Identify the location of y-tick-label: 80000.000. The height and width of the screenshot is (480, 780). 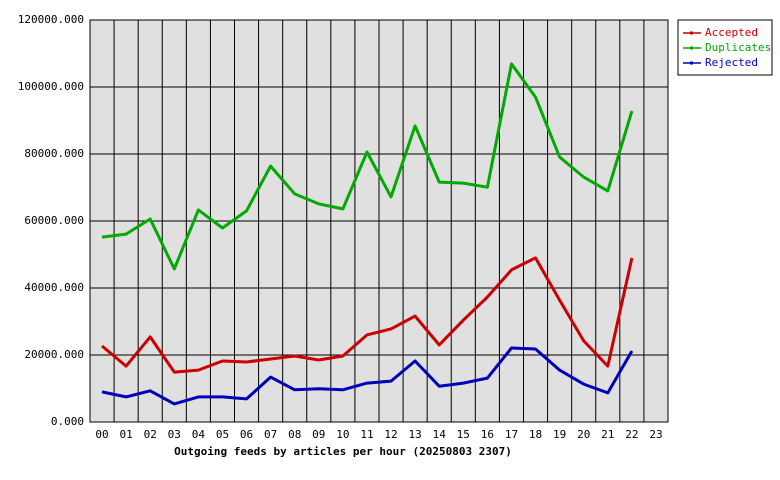
(54, 153).